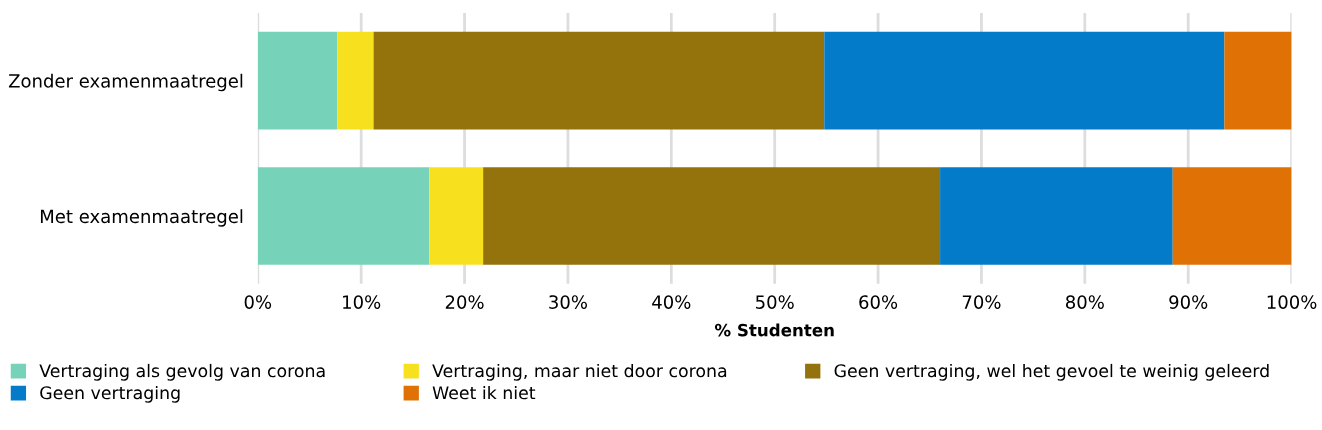  I want to click on x-tick-label: 0%, so click(258, 302).